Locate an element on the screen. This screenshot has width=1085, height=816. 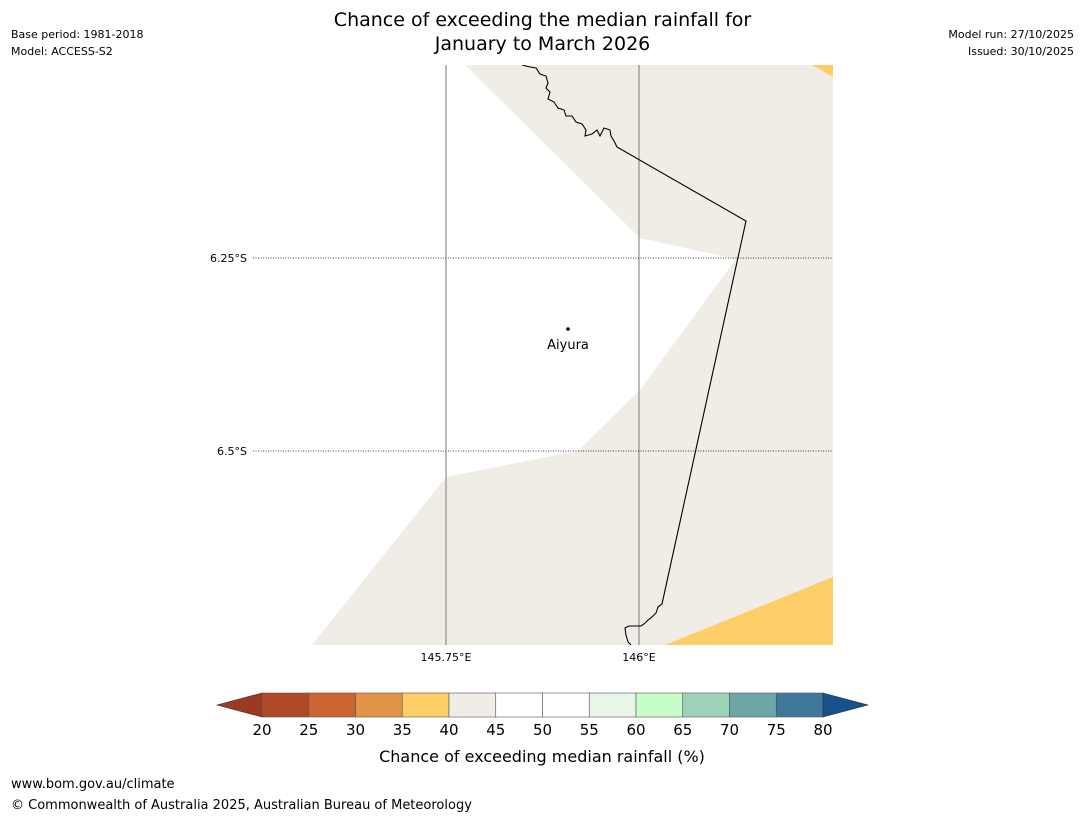
colorbar-label: Chance of exceeding median rainfall (%) is located at coordinates (542, 756).